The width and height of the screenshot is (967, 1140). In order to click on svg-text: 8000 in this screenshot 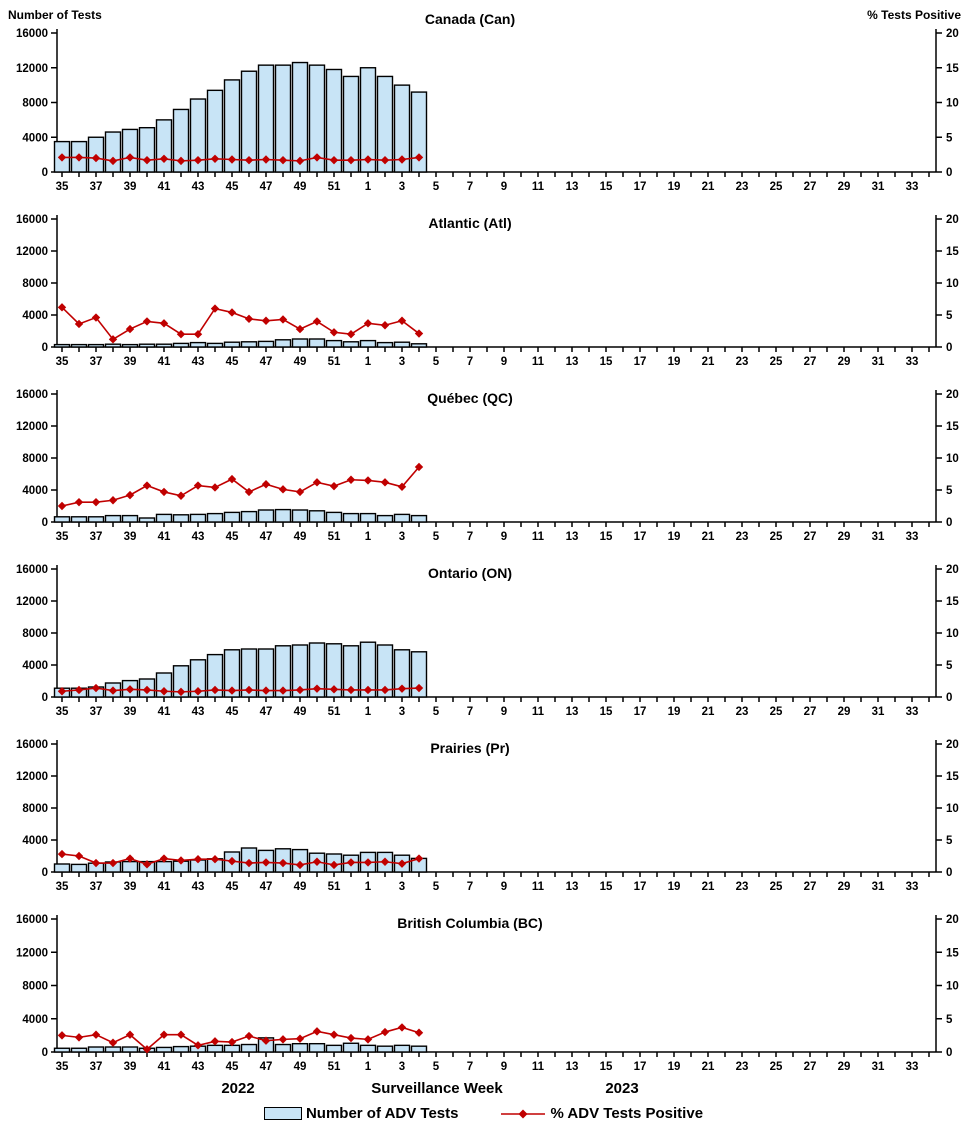, I will do `click(35, 634)`.